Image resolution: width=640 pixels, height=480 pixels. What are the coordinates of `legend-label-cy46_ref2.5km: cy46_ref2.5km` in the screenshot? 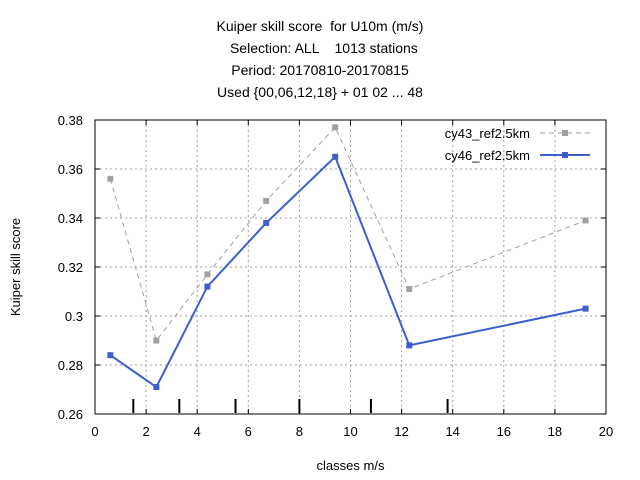 It's located at (487, 155).